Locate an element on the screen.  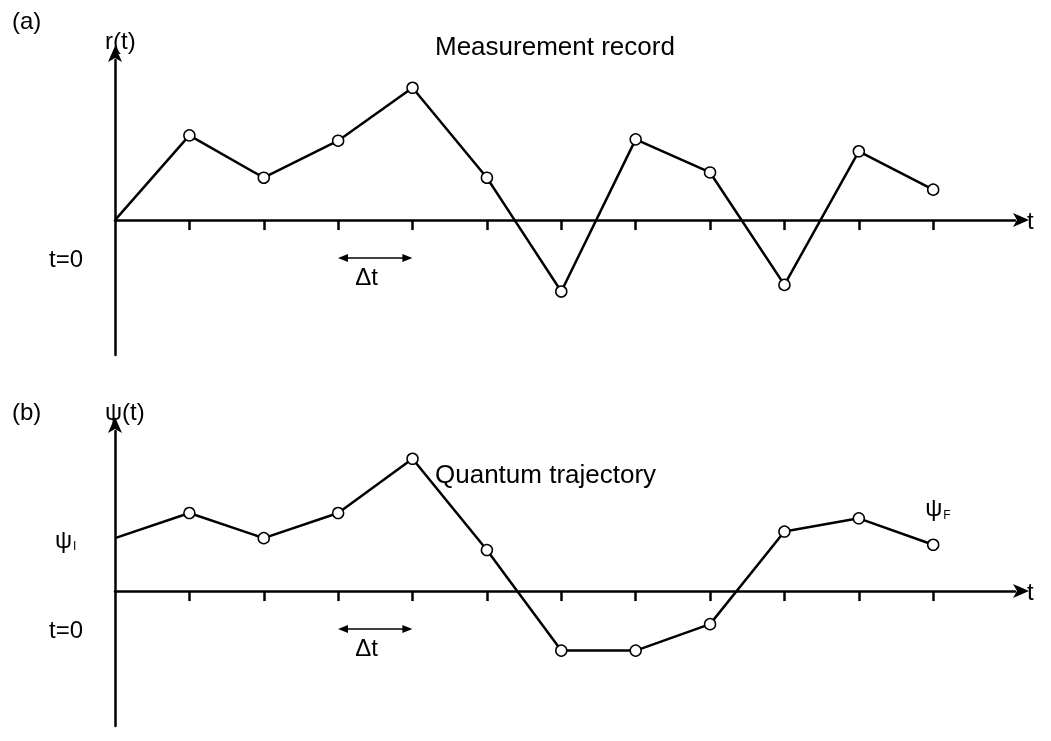
text: (a) is located at coordinates (27, 20).